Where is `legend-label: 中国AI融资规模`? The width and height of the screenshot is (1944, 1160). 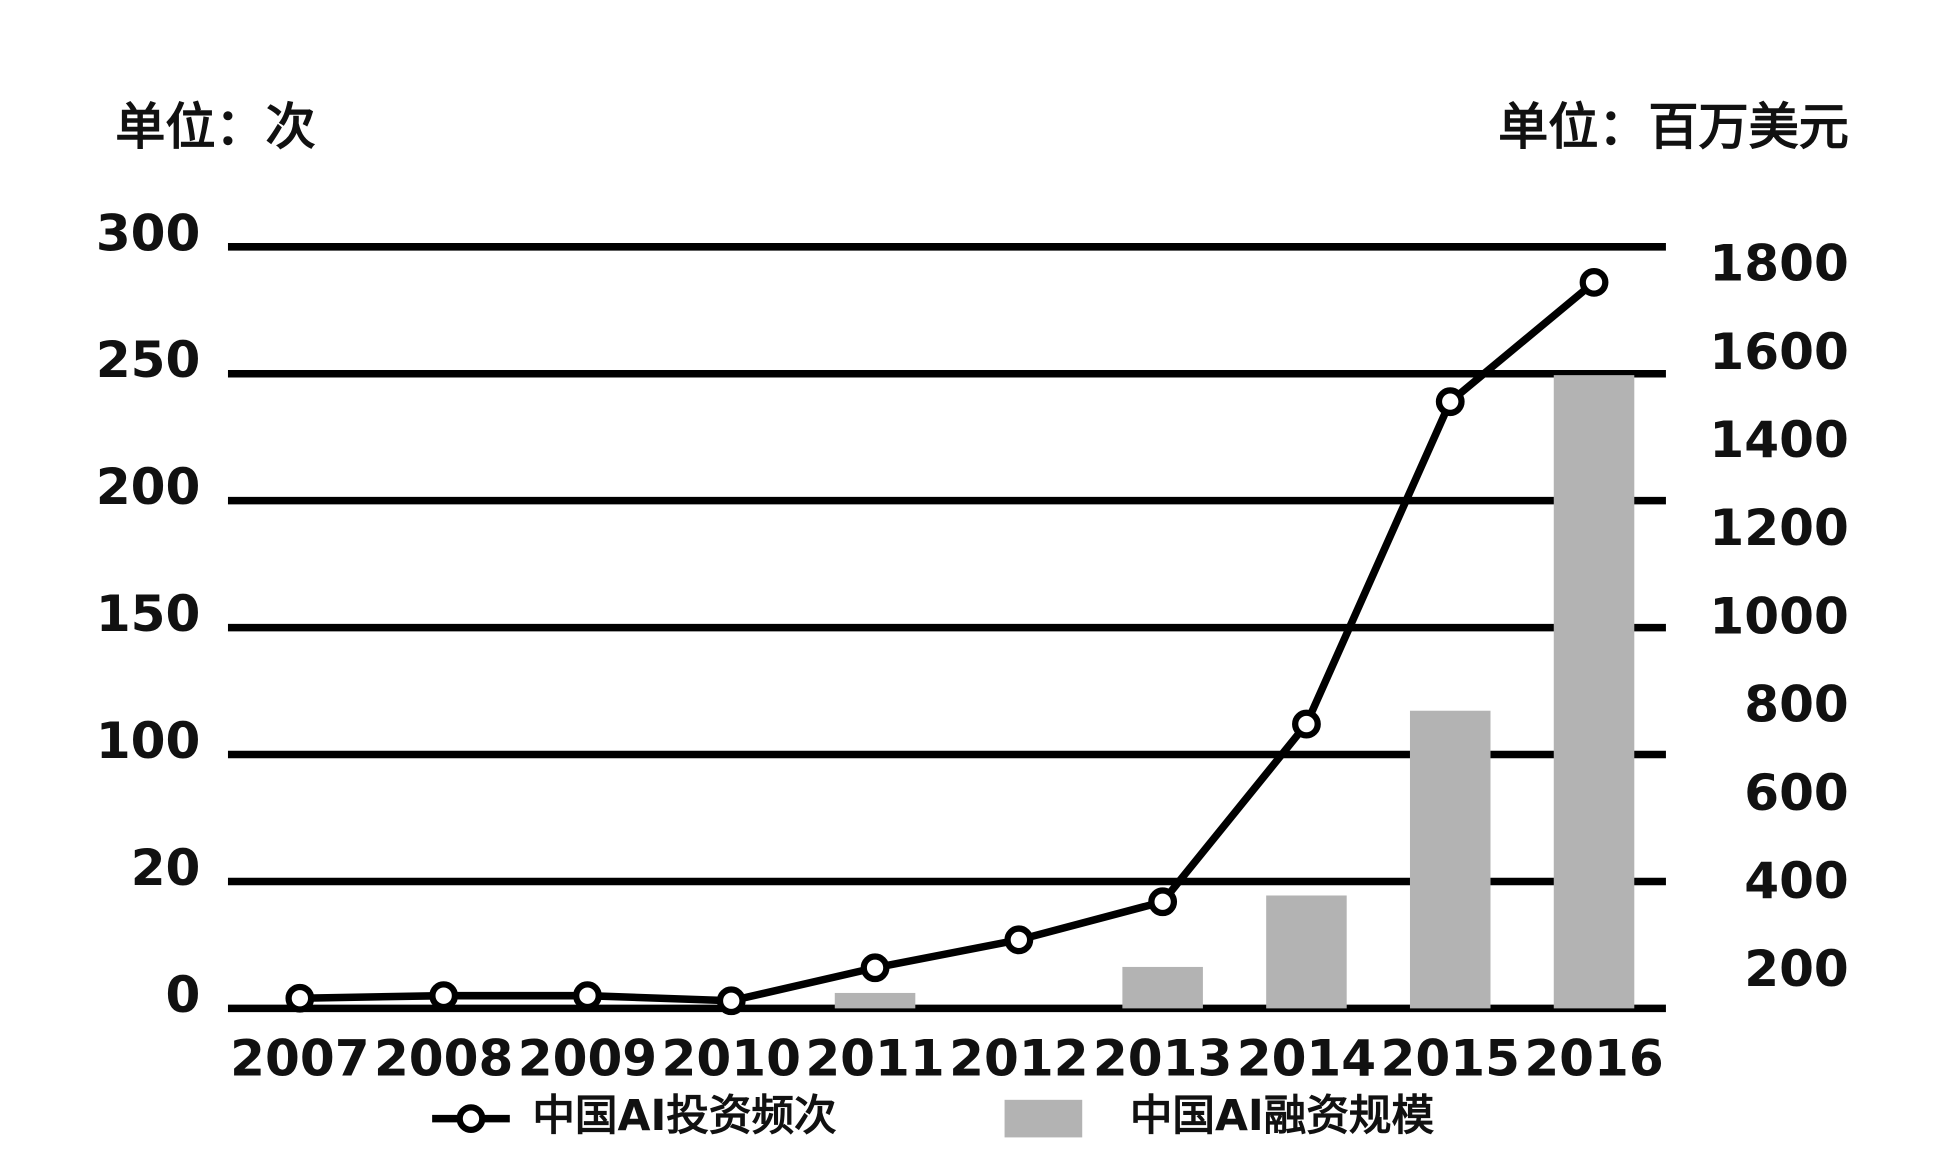
legend-label: 中国AI融资规模 is located at coordinates (1282, 1116).